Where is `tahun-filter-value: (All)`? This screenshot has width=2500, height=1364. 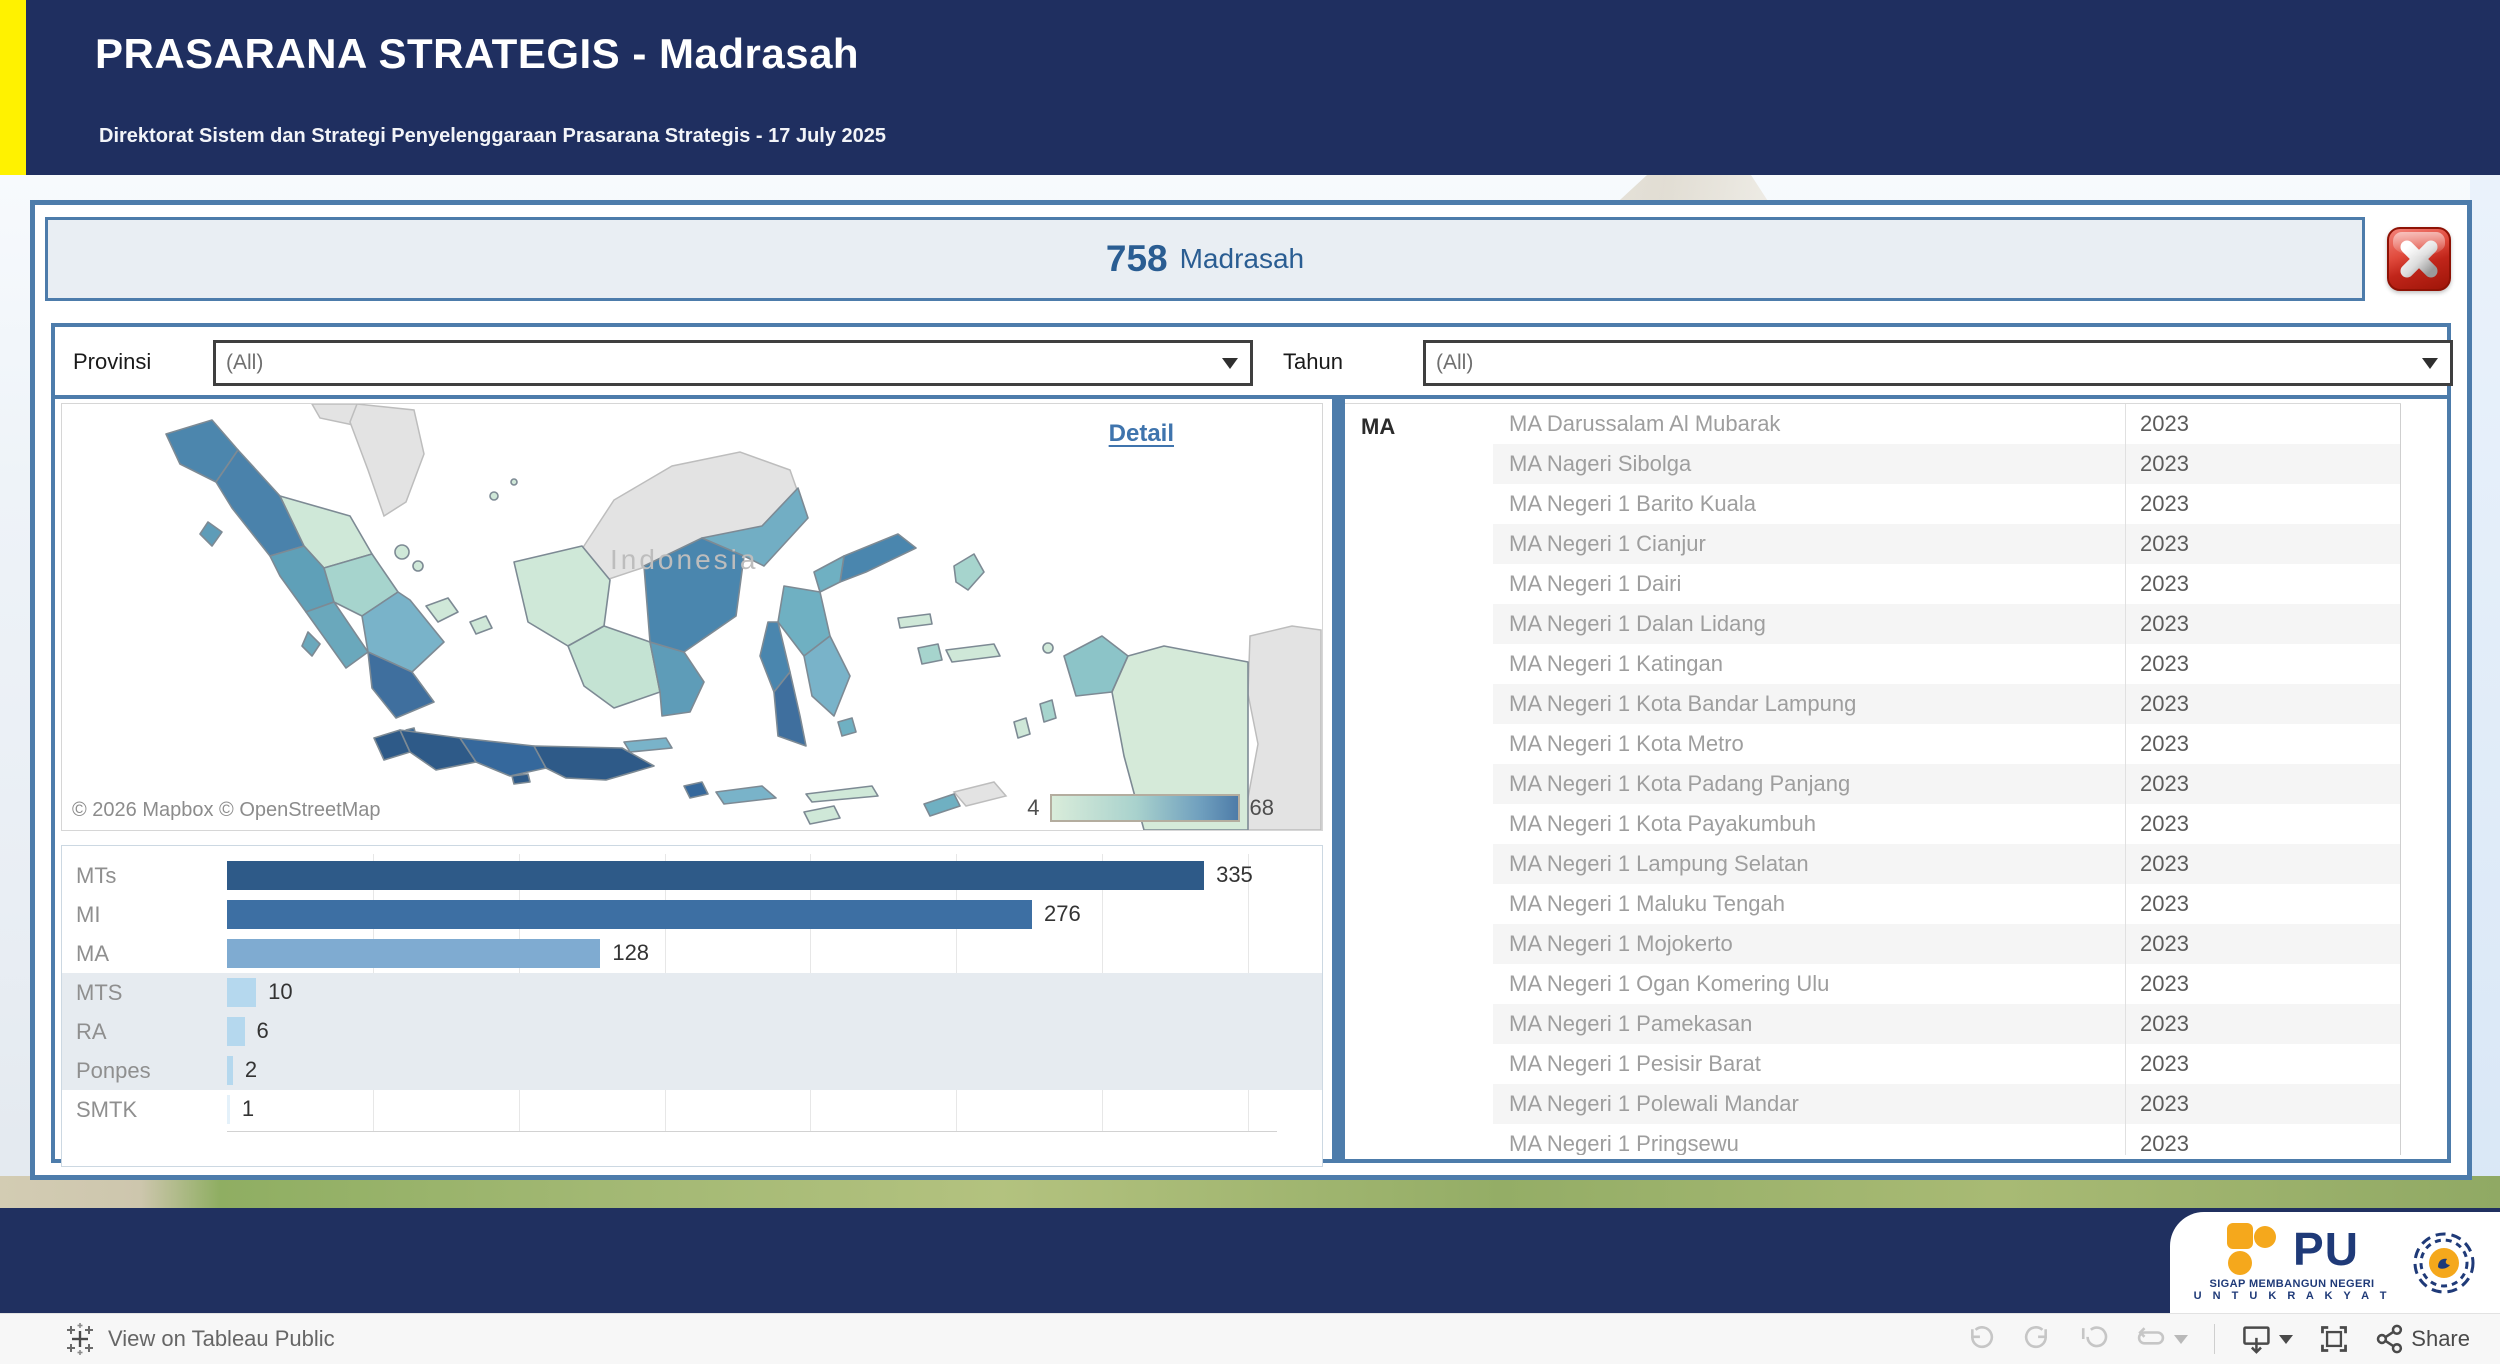 tahun-filter-value: (All) is located at coordinates (1455, 362).